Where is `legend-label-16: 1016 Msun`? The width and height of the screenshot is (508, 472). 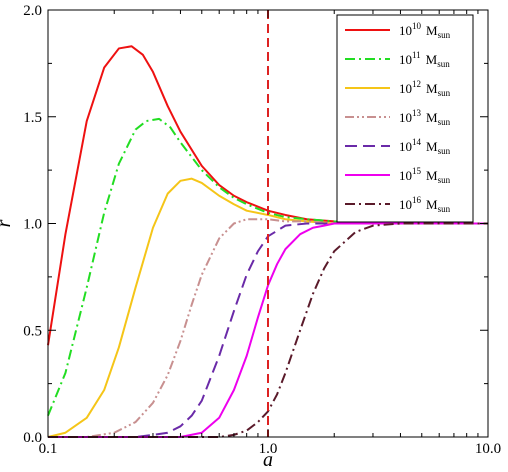
legend-label-16: 1016 Msun is located at coordinates (425, 204).